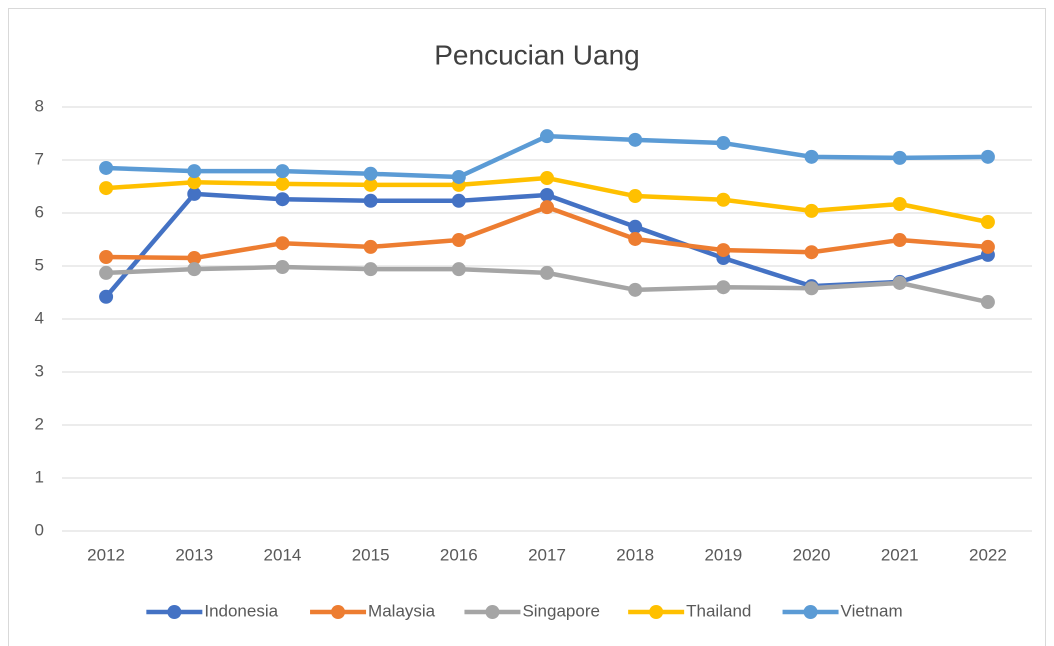  I want to click on y-tick-label: 3, so click(39, 370).